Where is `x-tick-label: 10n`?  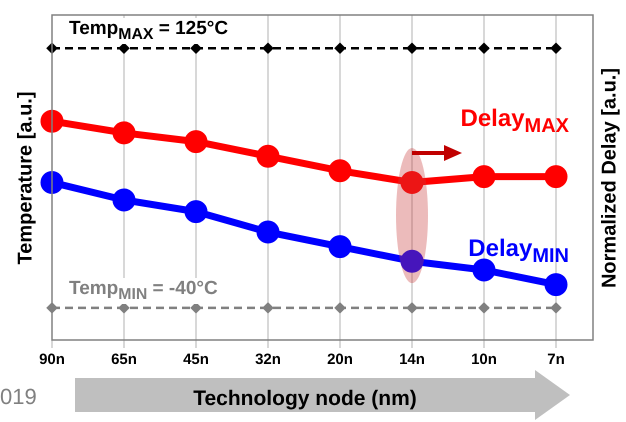 x-tick-label: 10n is located at coordinates (484, 359).